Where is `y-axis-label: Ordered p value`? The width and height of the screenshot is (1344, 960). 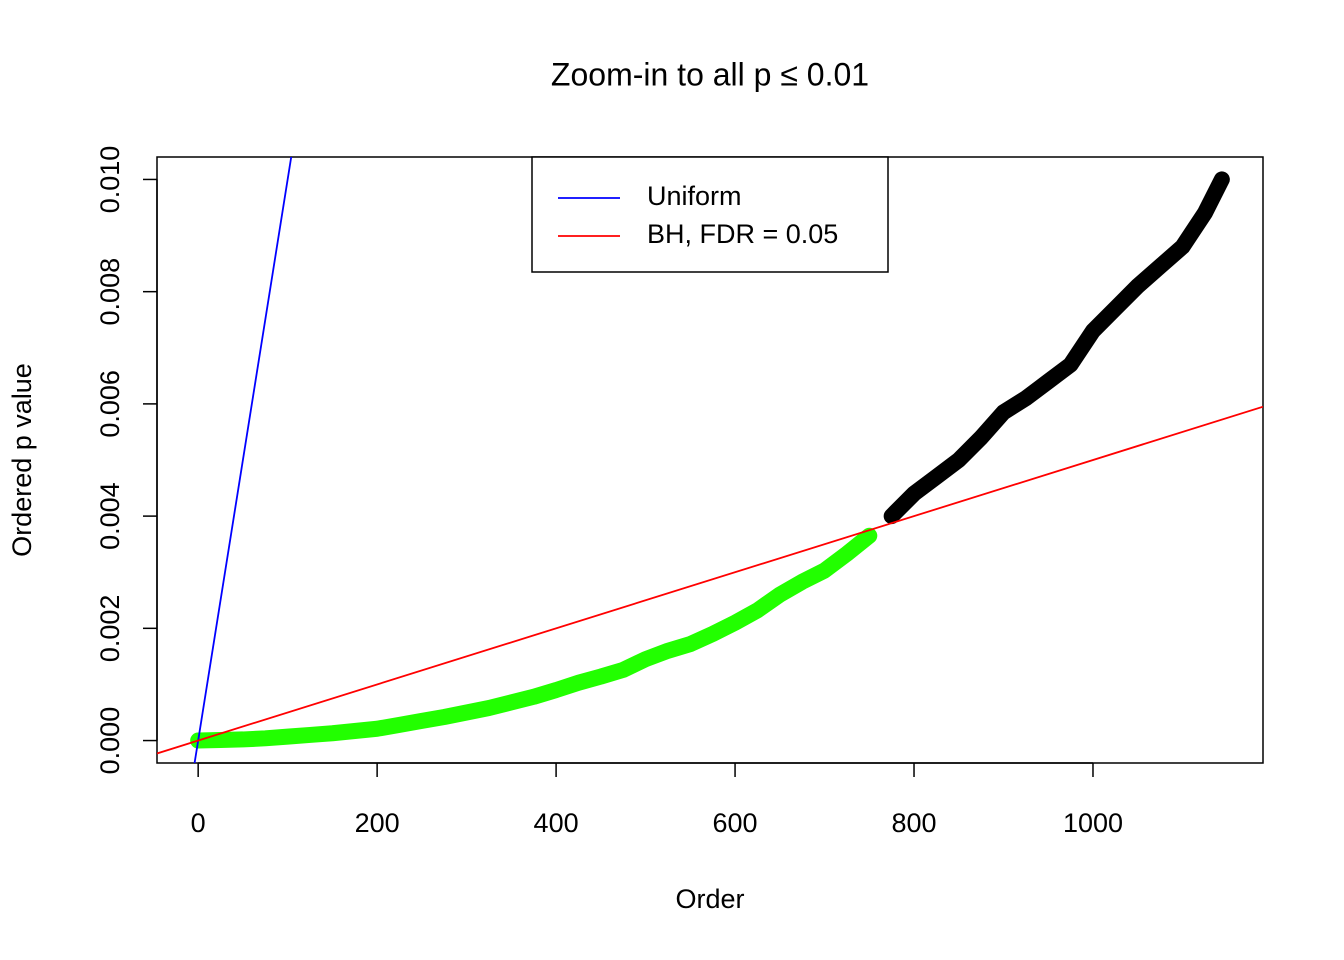 y-axis-label: Ordered p value is located at coordinates (22, 460).